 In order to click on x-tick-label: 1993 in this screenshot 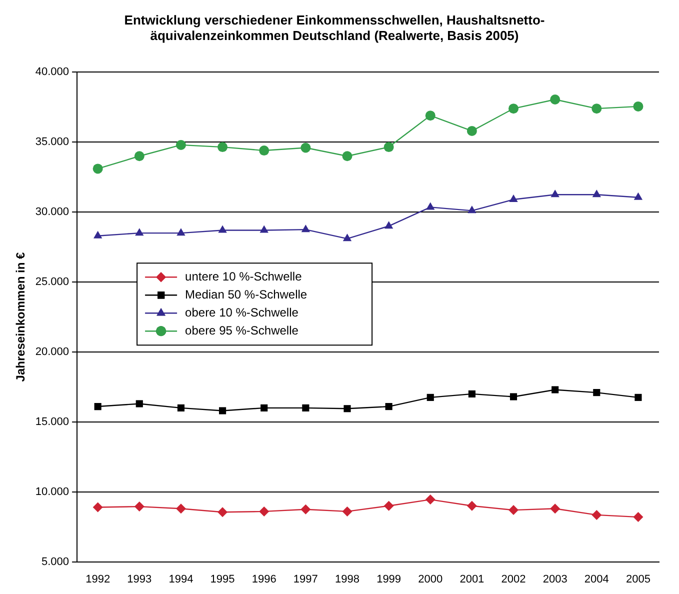, I will do `click(139, 579)`.